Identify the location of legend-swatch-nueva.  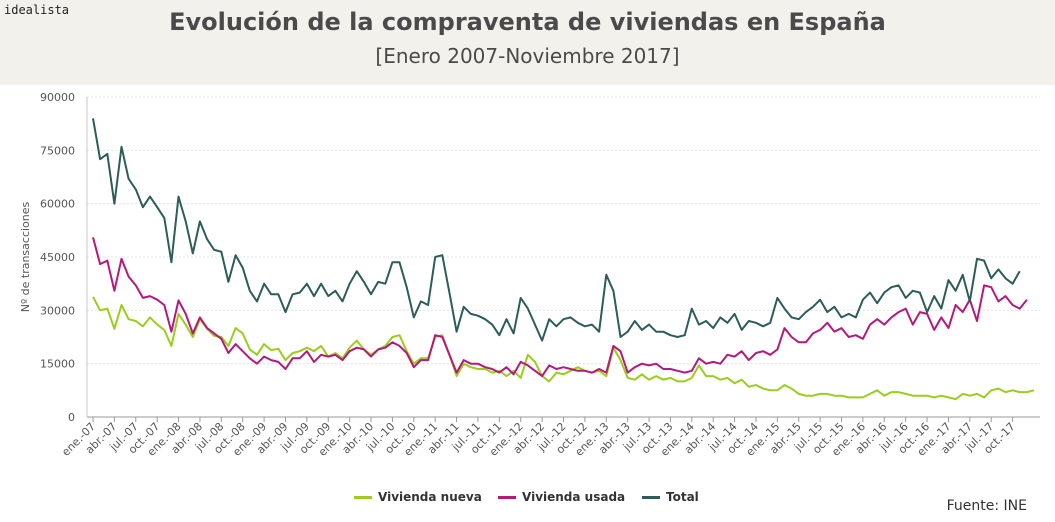
(363, 497).